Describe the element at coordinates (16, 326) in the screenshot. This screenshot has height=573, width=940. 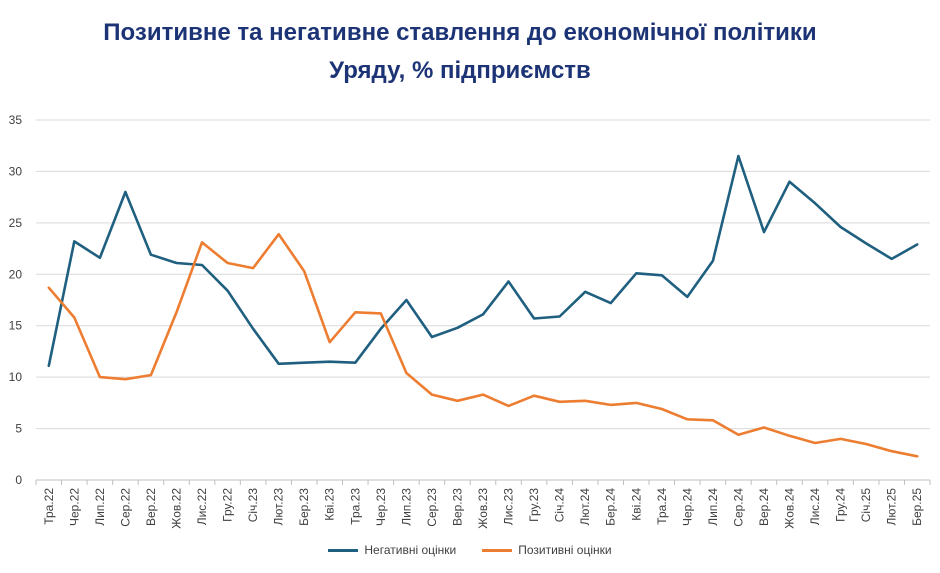
I see `y-tick-label: 15` at that location.